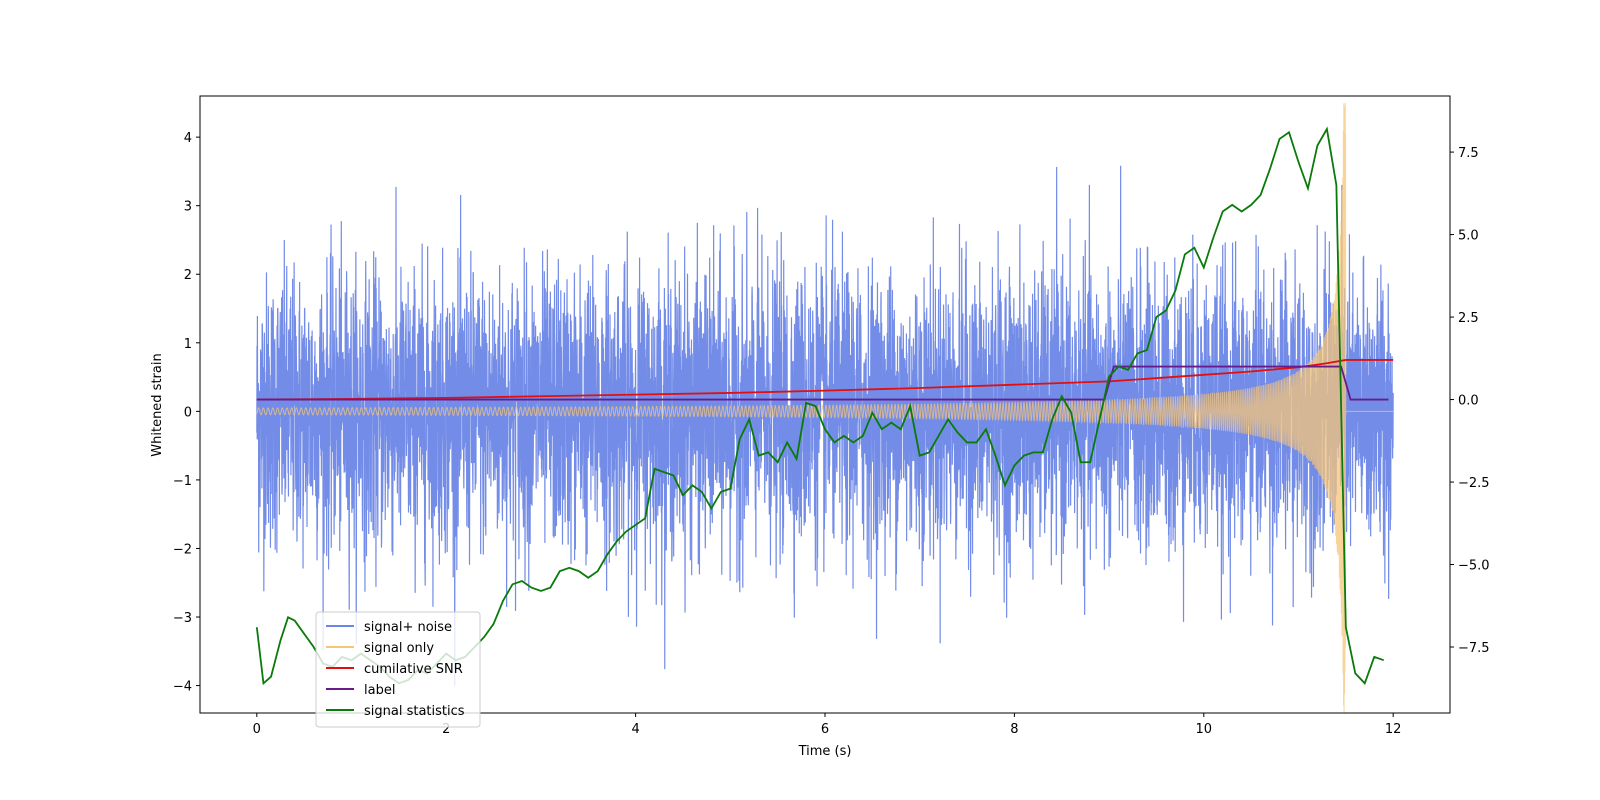 The width and height of the screenshot is (1600, 800). What do you see at coordinates (1468, 236) in the screenshot?
I see `y2-tick-label: 5.0` at bounding box center [1468, 236].